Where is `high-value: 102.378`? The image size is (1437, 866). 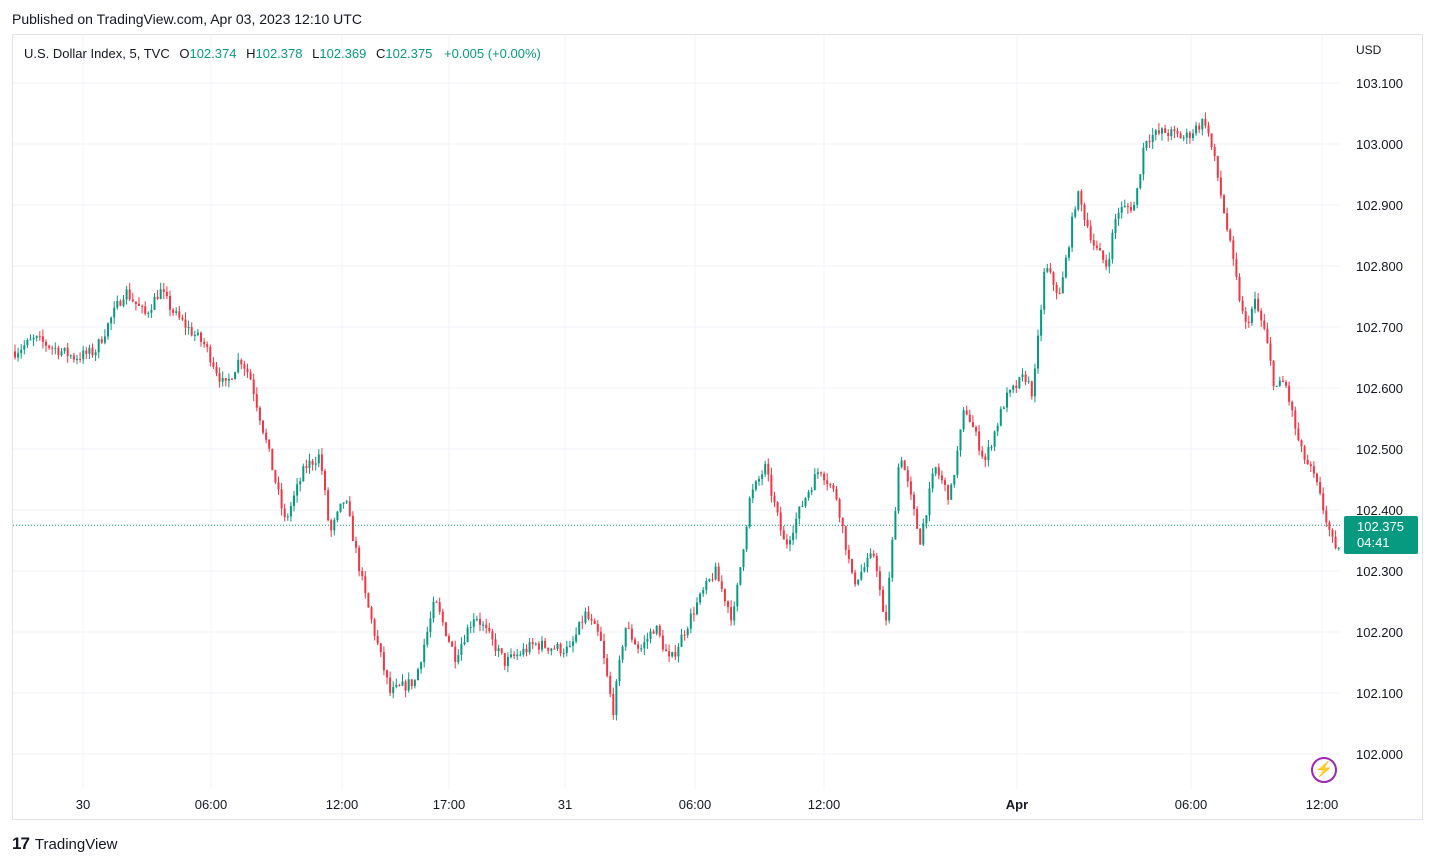 high-value: 102.378 is located at coordinates (279, 53).